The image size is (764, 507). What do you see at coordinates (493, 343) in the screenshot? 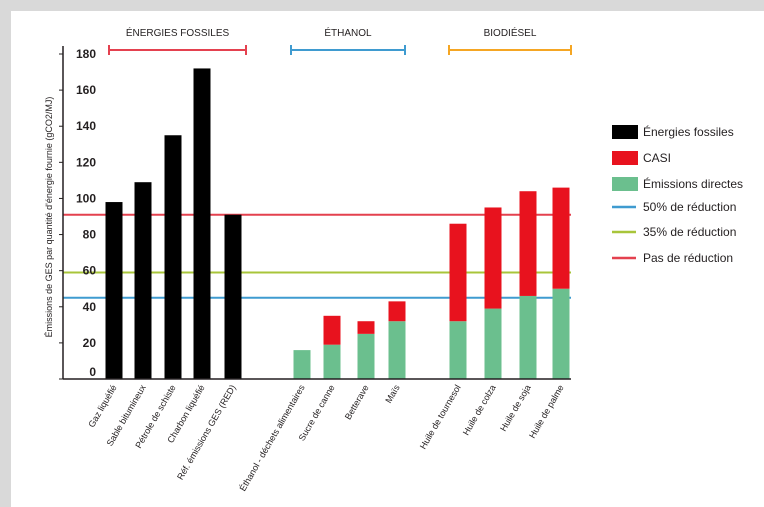
I see `bar-emissions-directes-huile-de-colza` at bounding box center [493, 343].